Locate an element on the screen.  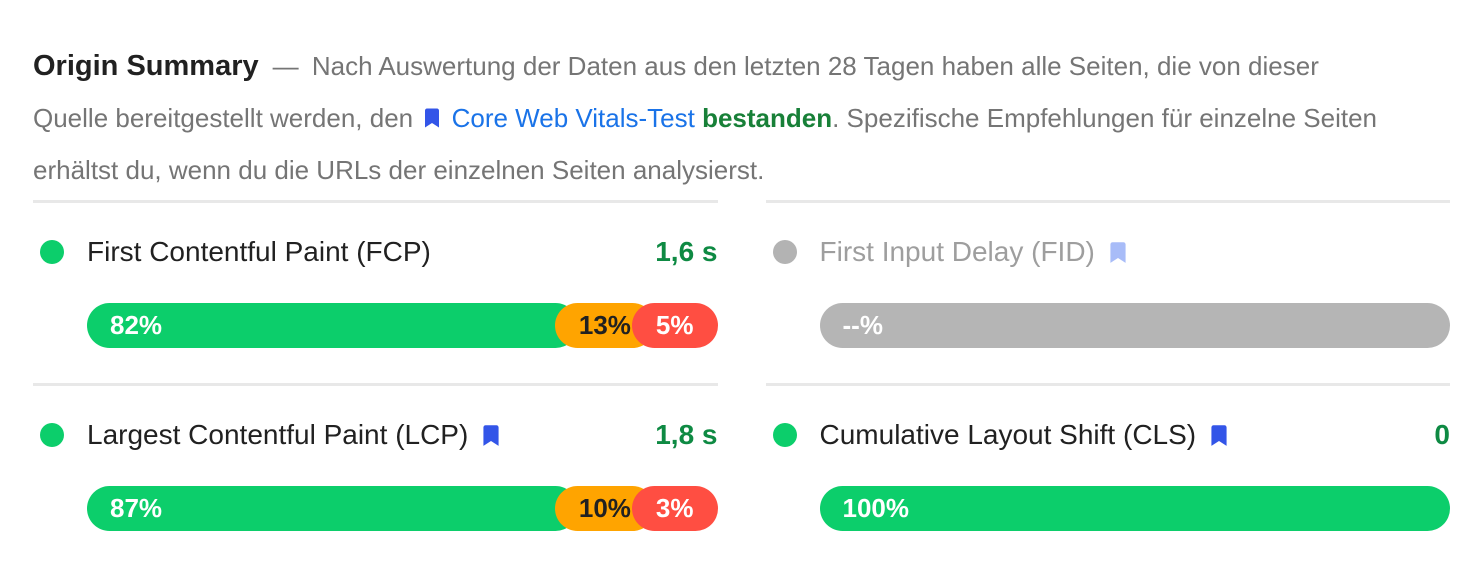
distribution-segment-good: 87% is located at coordinates (332, 508).